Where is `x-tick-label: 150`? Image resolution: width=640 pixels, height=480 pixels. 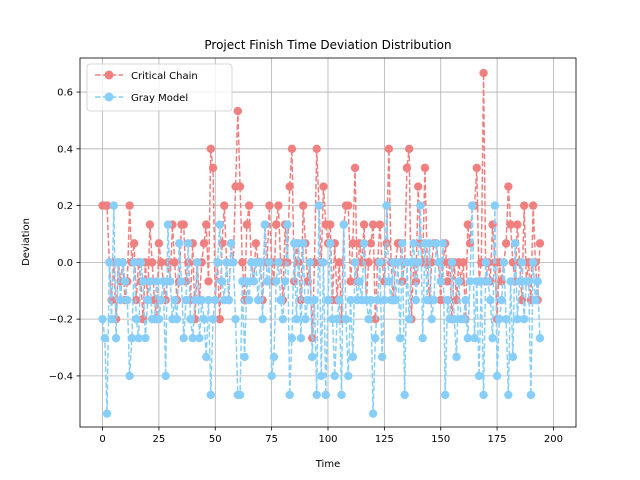
x-tick-label: 150 is located at coordinates (440, 439).